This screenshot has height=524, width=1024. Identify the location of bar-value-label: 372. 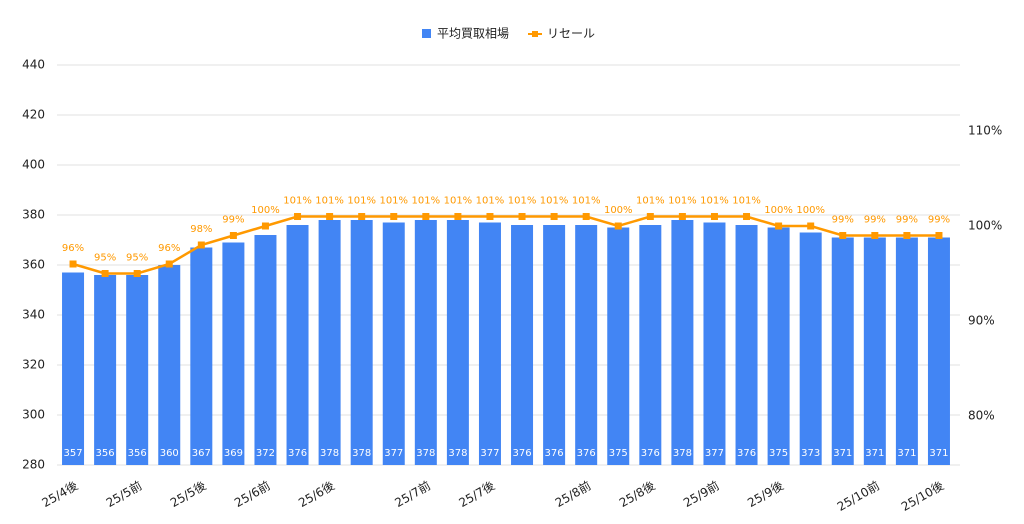
(265, 453).